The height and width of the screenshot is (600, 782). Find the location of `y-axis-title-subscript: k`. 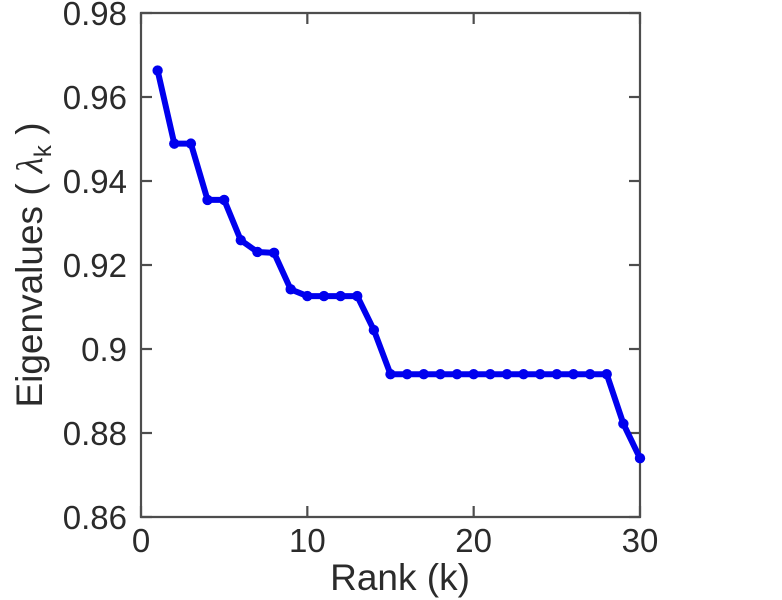

y-axis-title-subscript: k is located at coordinates (43, 150).